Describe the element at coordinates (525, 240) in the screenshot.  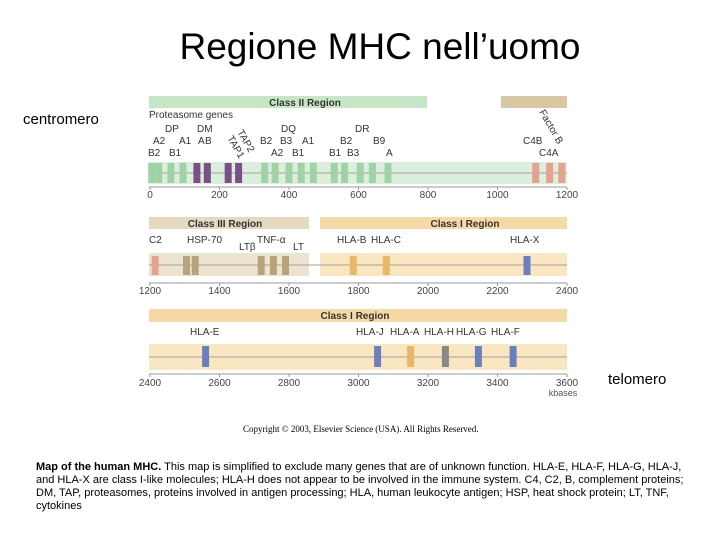
I see `gene-label: HLA-X` at that location.